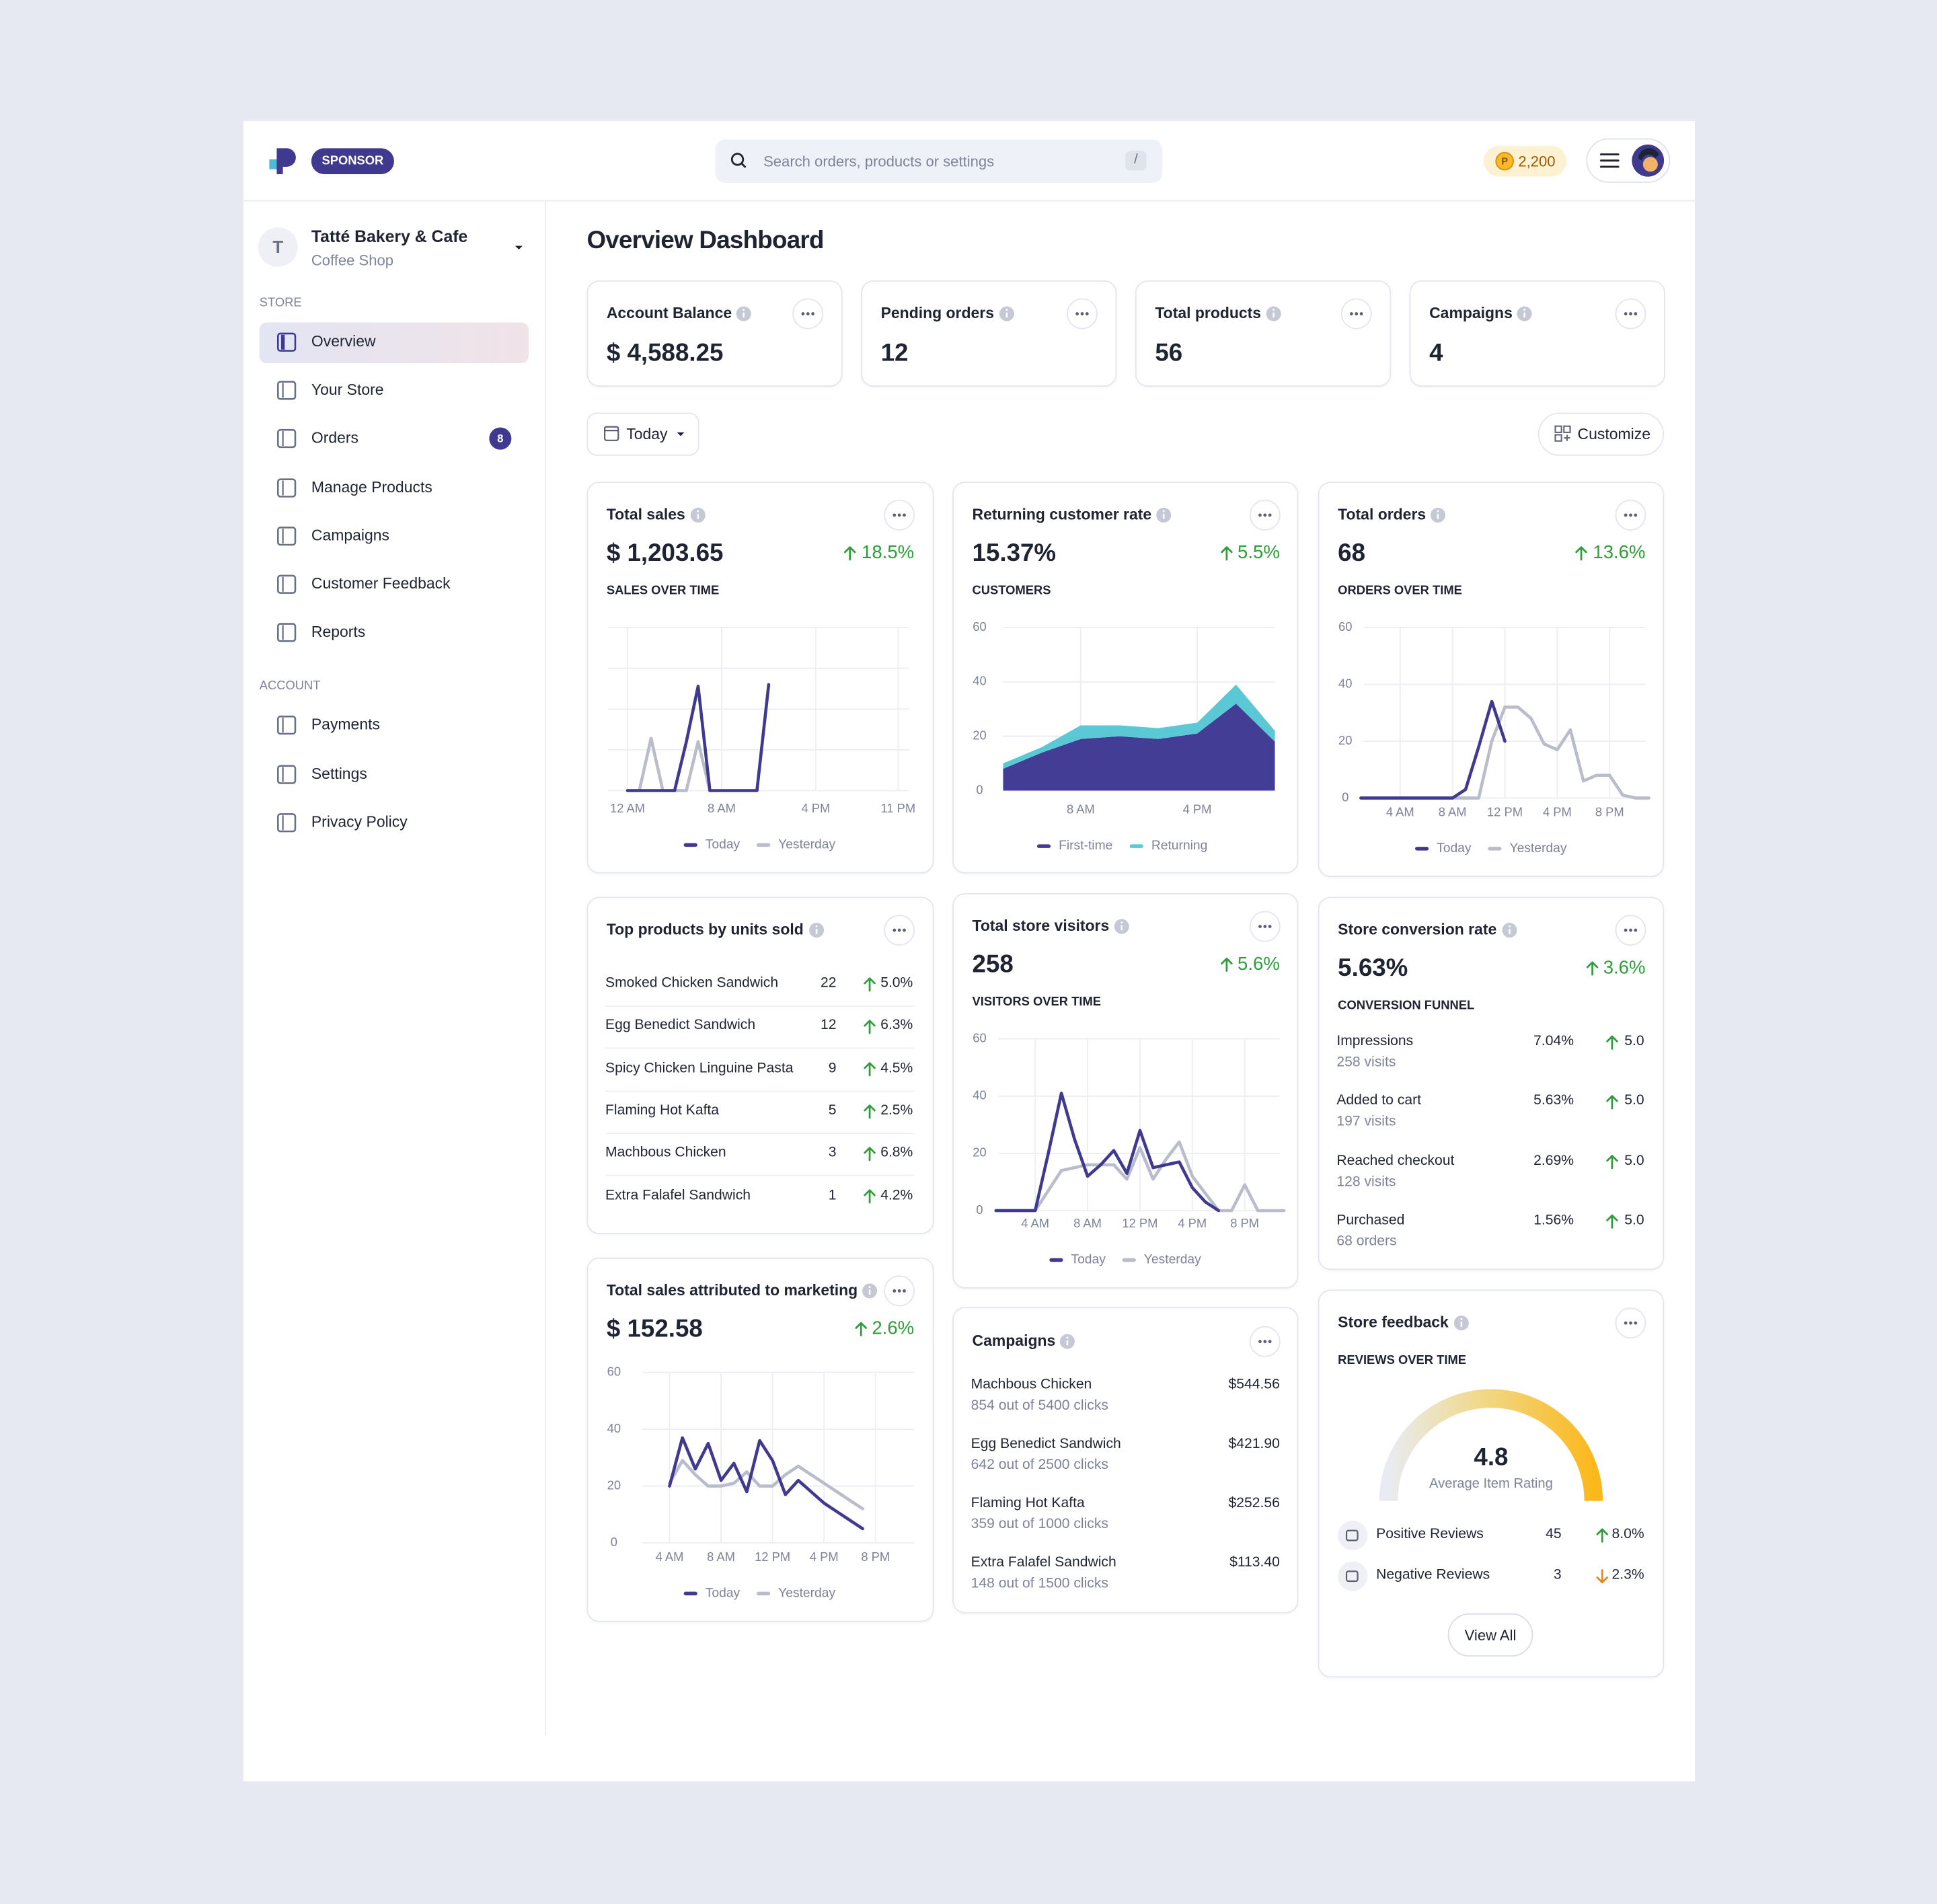 This screenshot has width=1937, height=1904. I want to click on funnel-stage: Added to cart, so click(1378, 1101).